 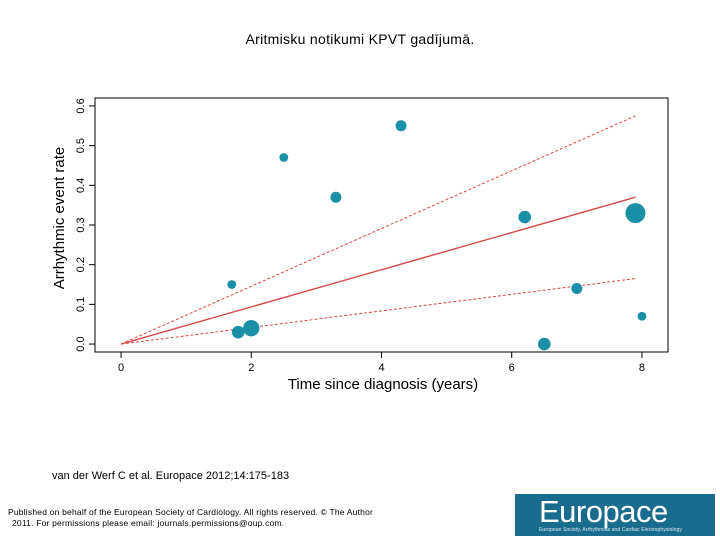 What do you see at coordinates (121, 368) in the screenshot?
I see `x-tick-label: 0` at bounding box center [121, 368].